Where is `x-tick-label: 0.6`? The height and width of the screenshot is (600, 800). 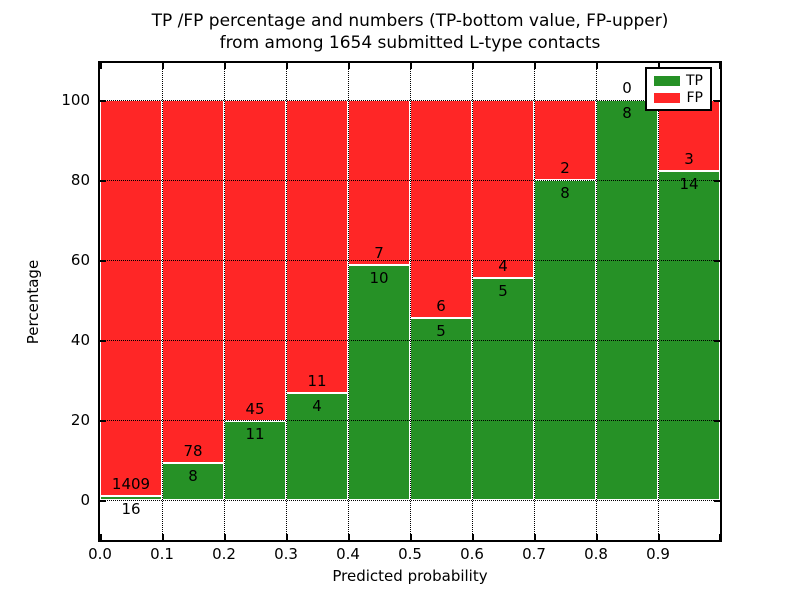
x-tick-label: 0.6 is located at coordinates (472, 554).